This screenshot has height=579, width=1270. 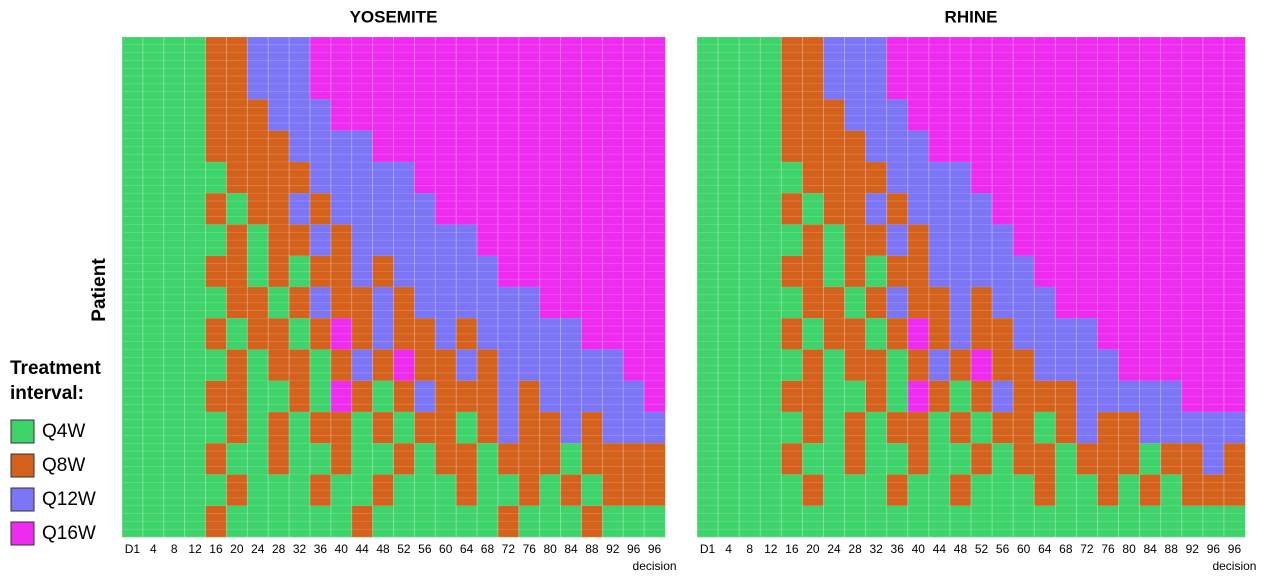 I want to click on x-tick-label: 44, so click(x=362, y=549).